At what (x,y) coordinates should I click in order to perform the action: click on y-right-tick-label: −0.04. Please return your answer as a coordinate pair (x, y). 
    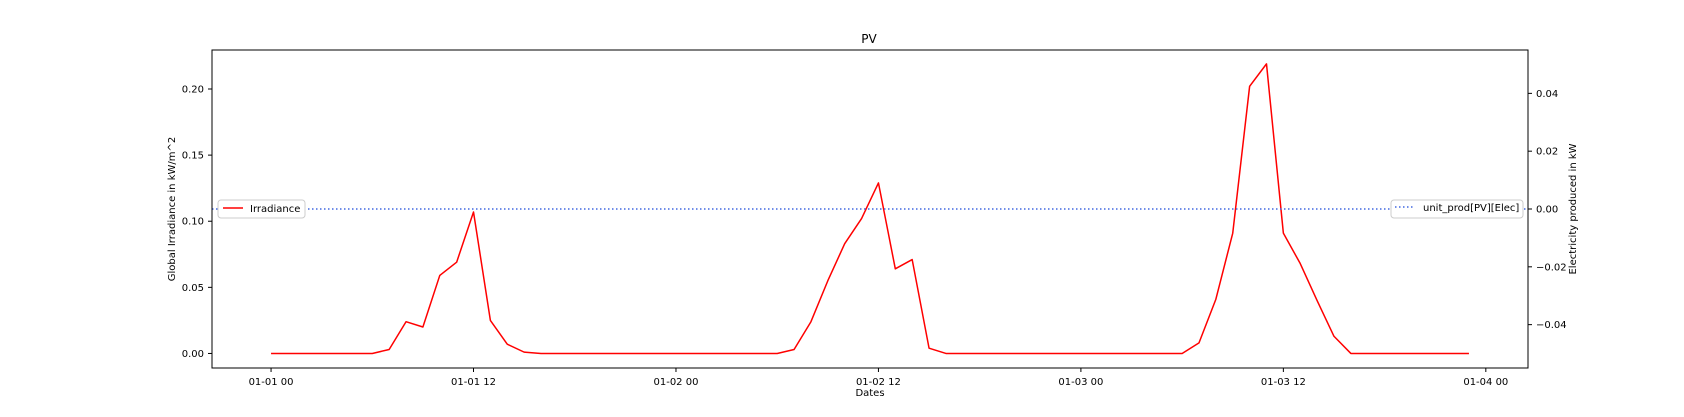
    Looking at the image, I should click on (1551, 325).